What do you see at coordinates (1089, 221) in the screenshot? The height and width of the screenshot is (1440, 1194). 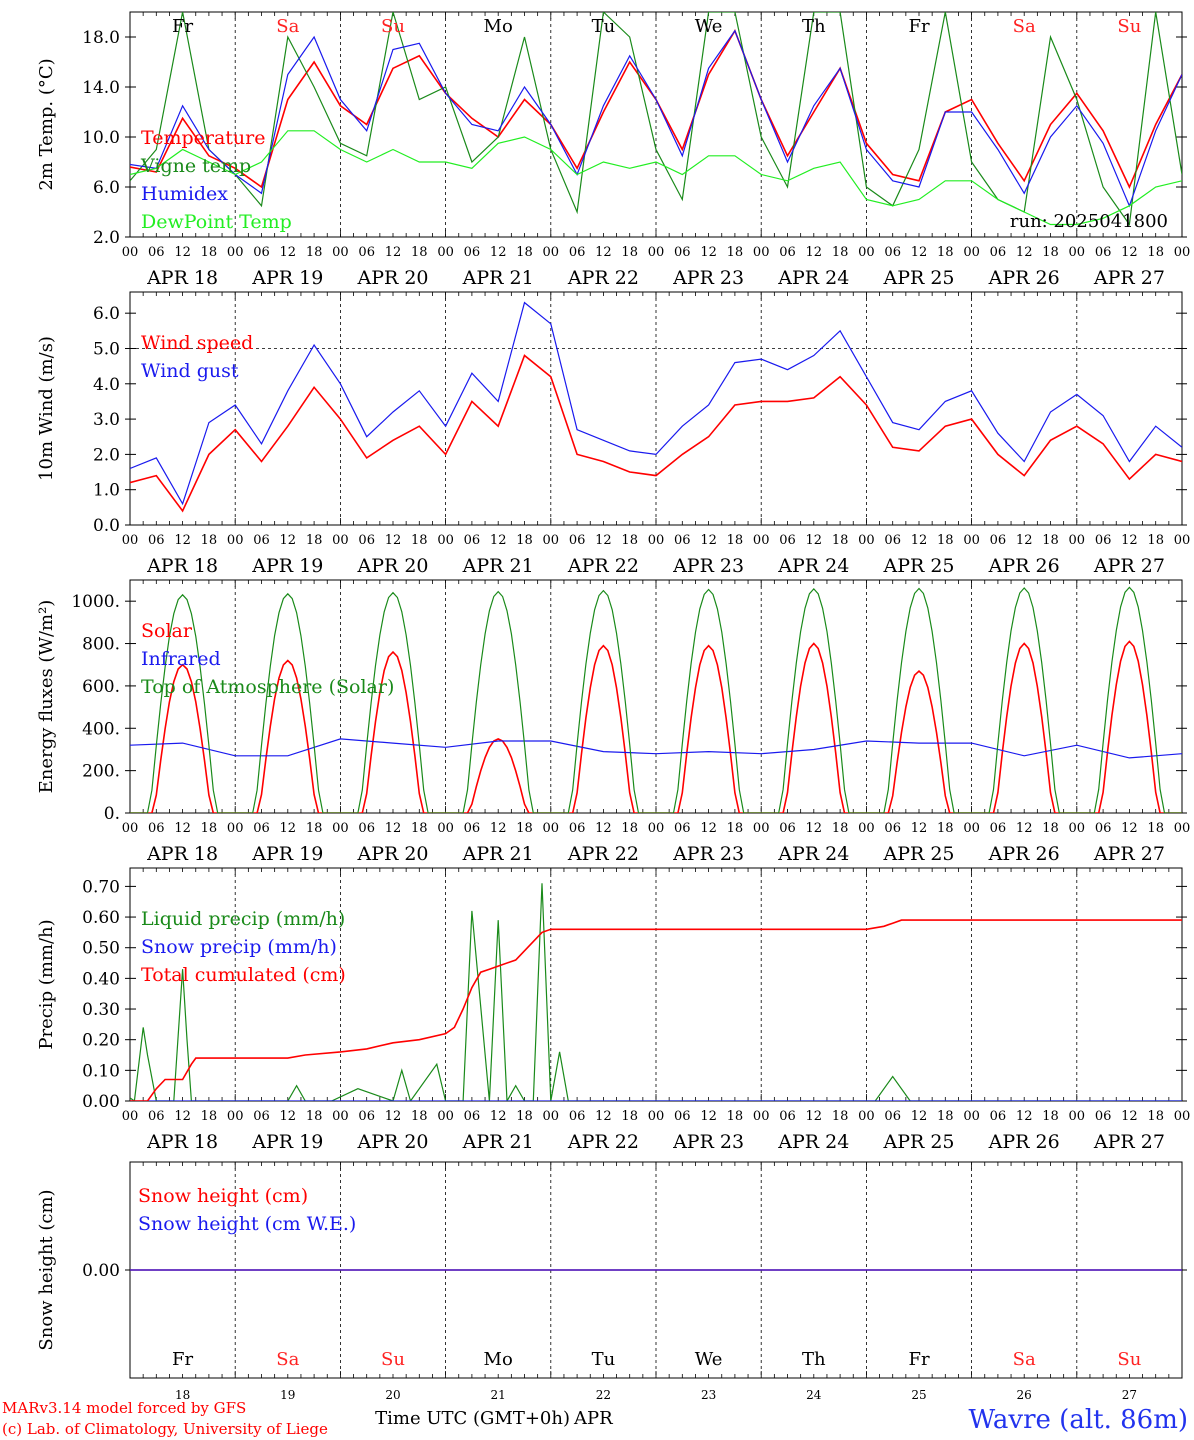 I see `run-label: run: 2025041800` at bounding box center [1089, 221].